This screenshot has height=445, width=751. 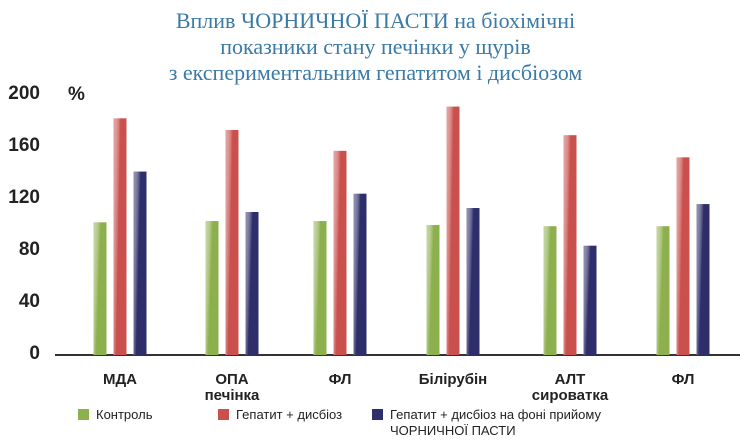 I want to click on legend-label: Гепатит + дисбіоз, so click(x=289, y=414).